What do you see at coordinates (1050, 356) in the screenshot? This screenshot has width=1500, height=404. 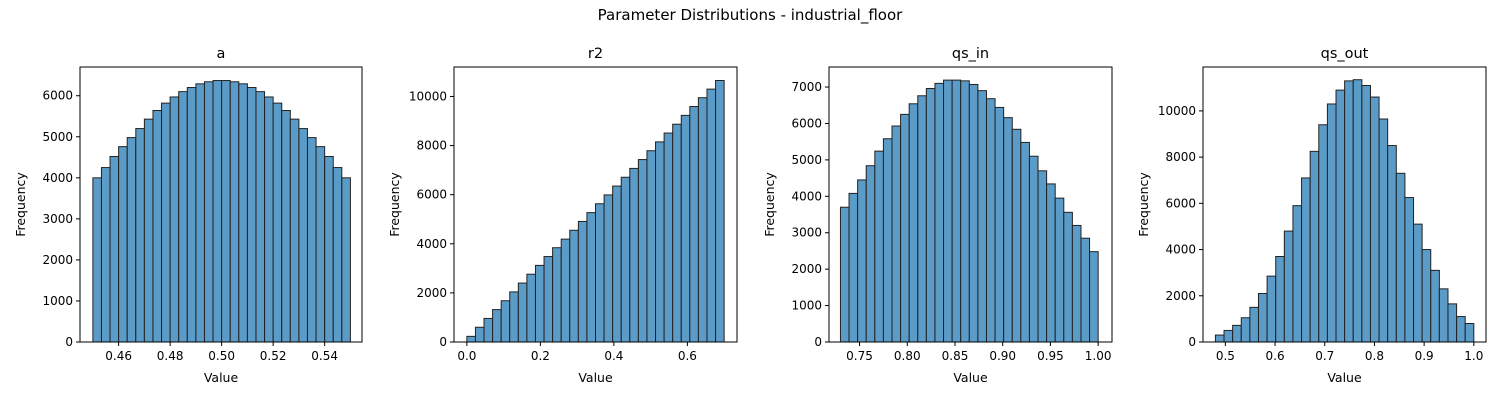 I see `x-tick-label: 0.95` at bounding box center [1050, 356].